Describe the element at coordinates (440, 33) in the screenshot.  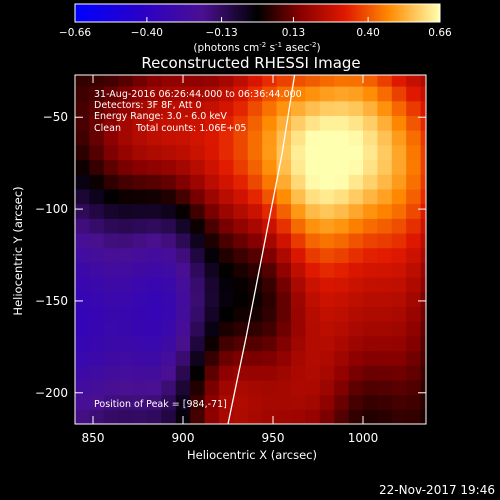
I see `colorbar-tick-label: 0.66` at that location.